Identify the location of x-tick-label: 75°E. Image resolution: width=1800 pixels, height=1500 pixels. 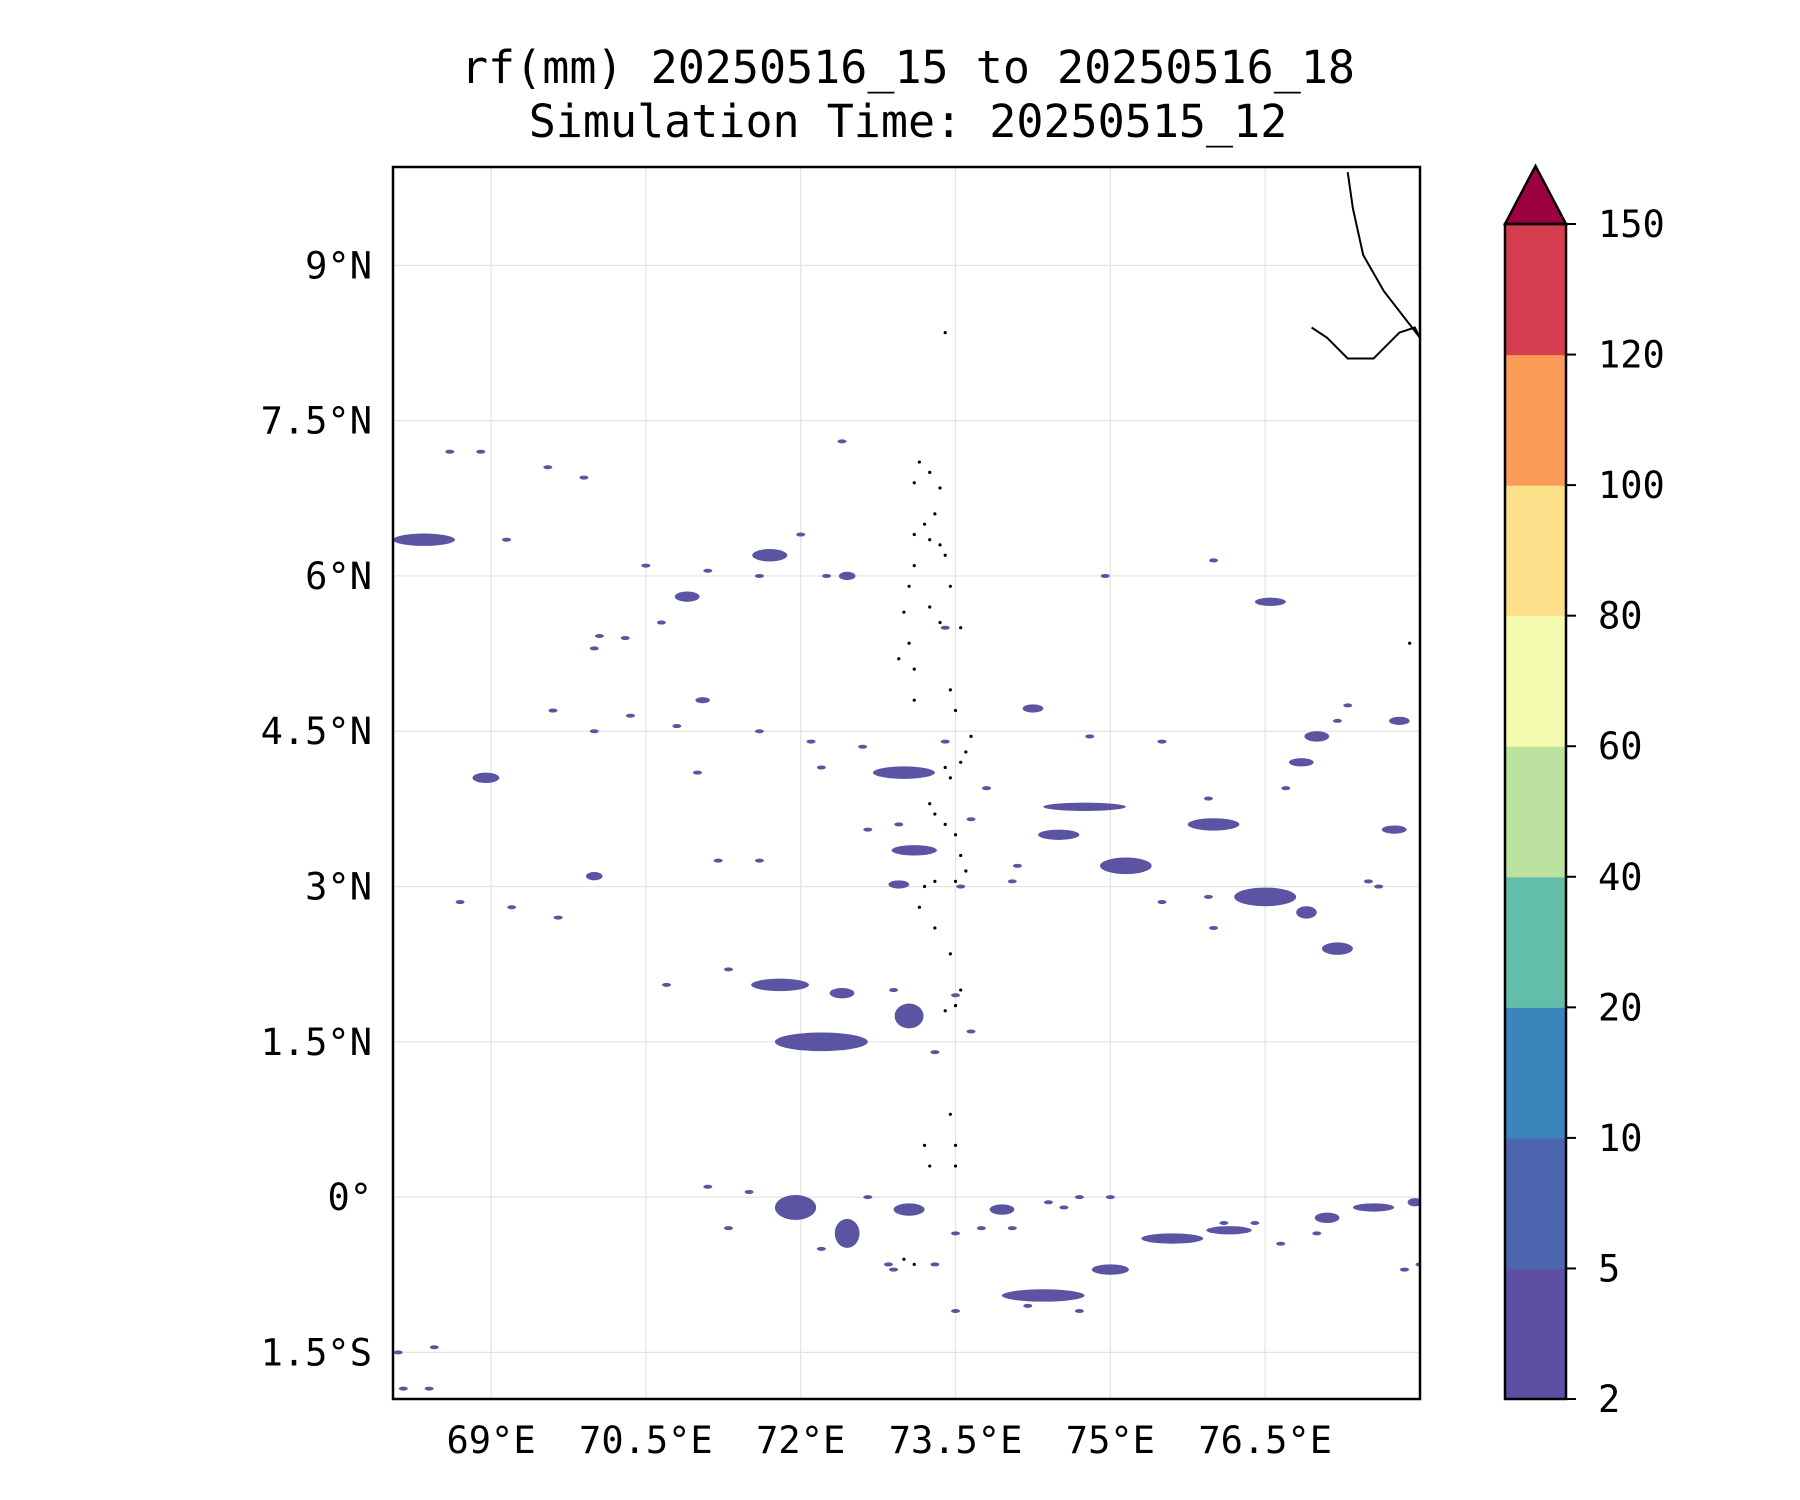
(1110, 1440).